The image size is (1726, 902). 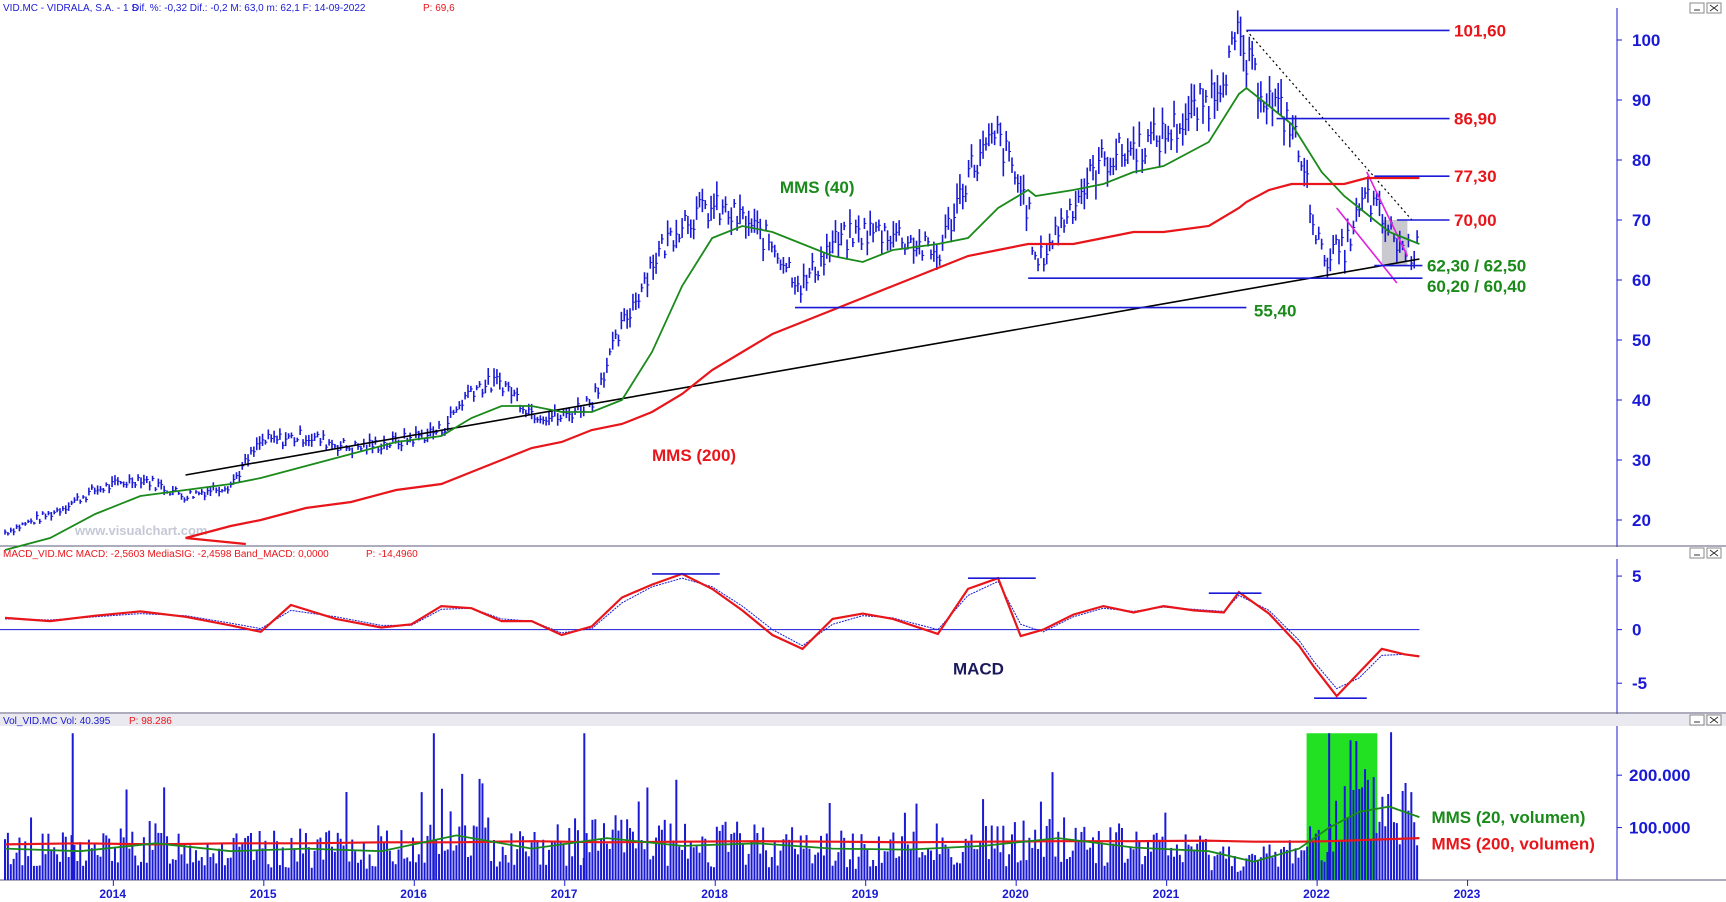 I want to click on macd-y-tick-label: 0, so click(x=1636, y=630).